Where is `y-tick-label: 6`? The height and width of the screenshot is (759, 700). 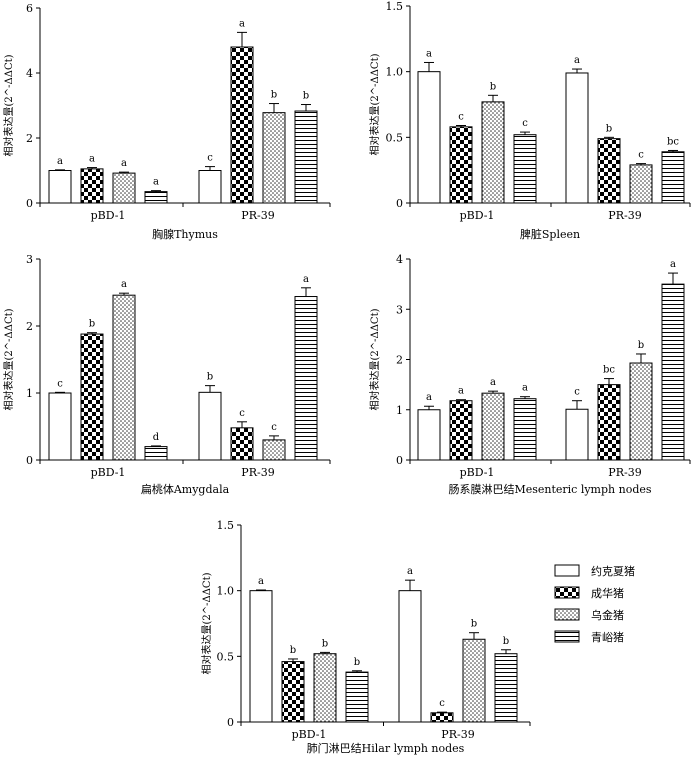 y-tick-label: 6 is located at coordinates (29, 8).